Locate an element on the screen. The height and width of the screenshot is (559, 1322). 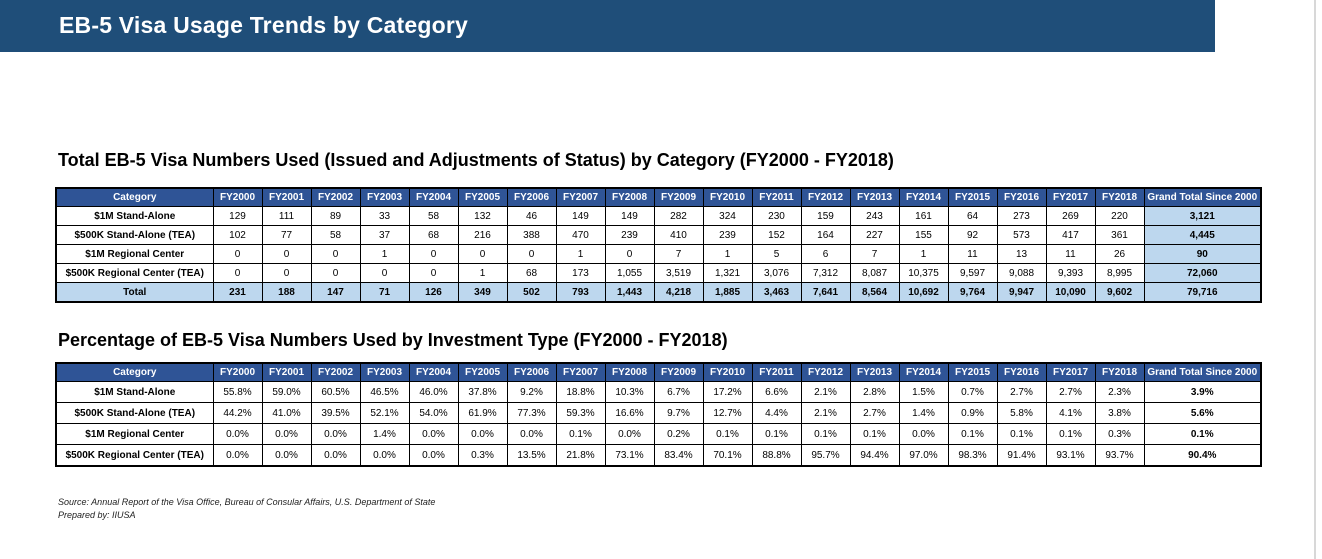
column-header: FY2002 is located at coordinates (335, 197).